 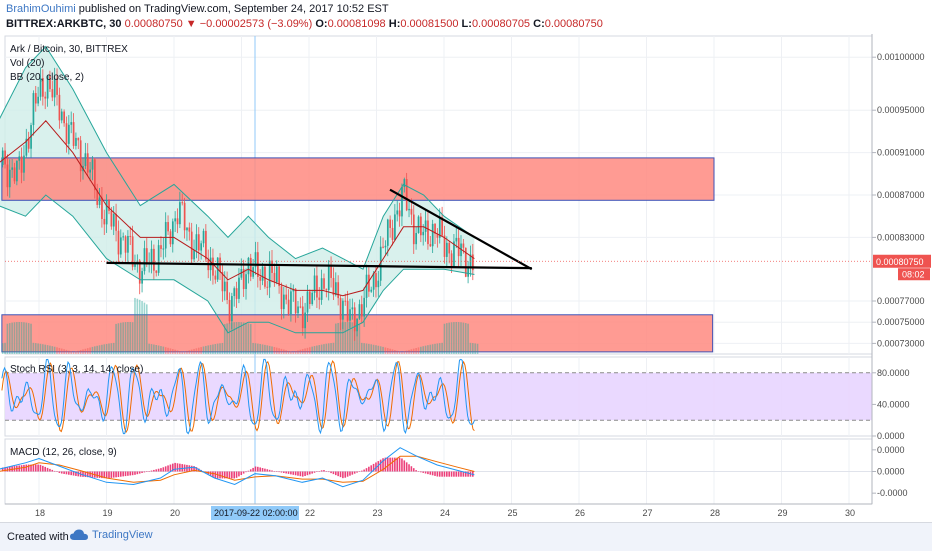 What do you see at coordinates (902, 261) in the screenshot?
I see `last-price-tag` at bounding box center [902, 261].